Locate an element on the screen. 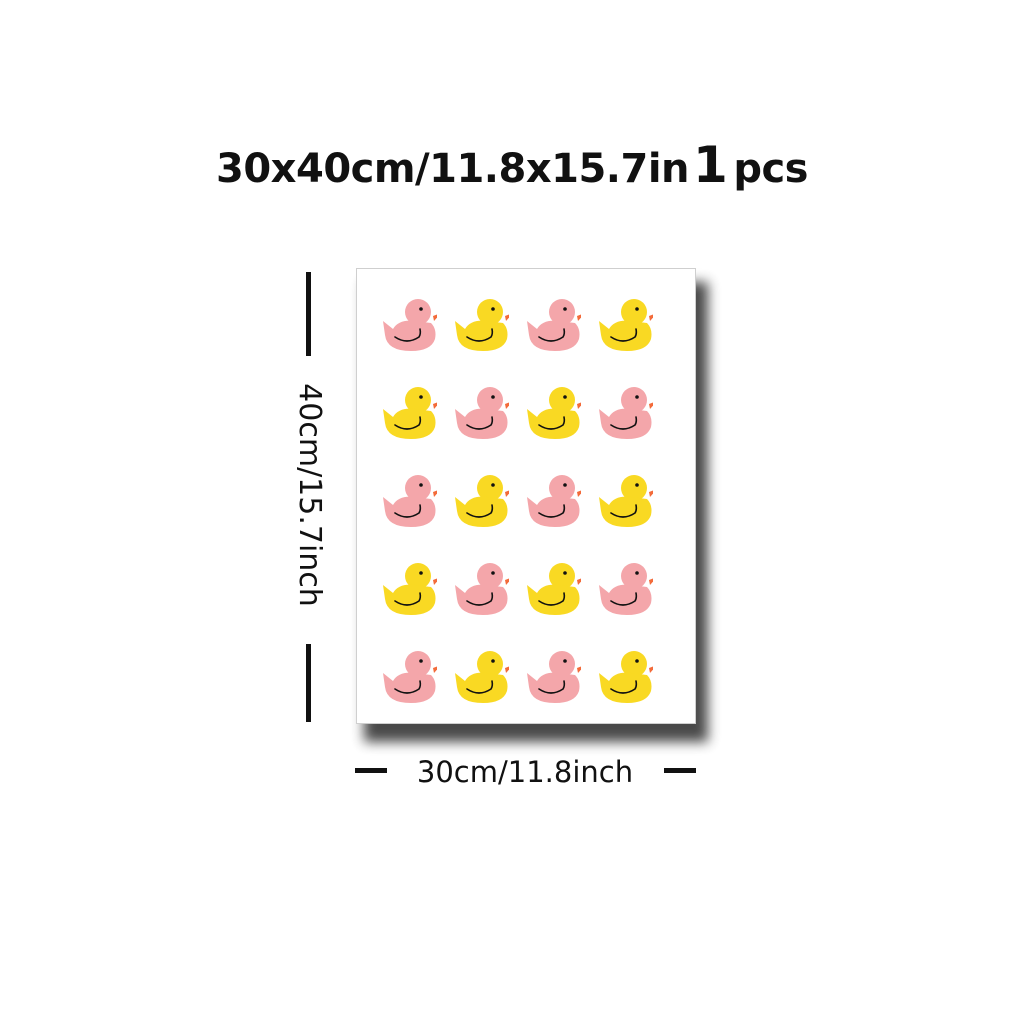 The image size is (1024, 1024). quantity-number: 1 is located at coordinates (710, 165).